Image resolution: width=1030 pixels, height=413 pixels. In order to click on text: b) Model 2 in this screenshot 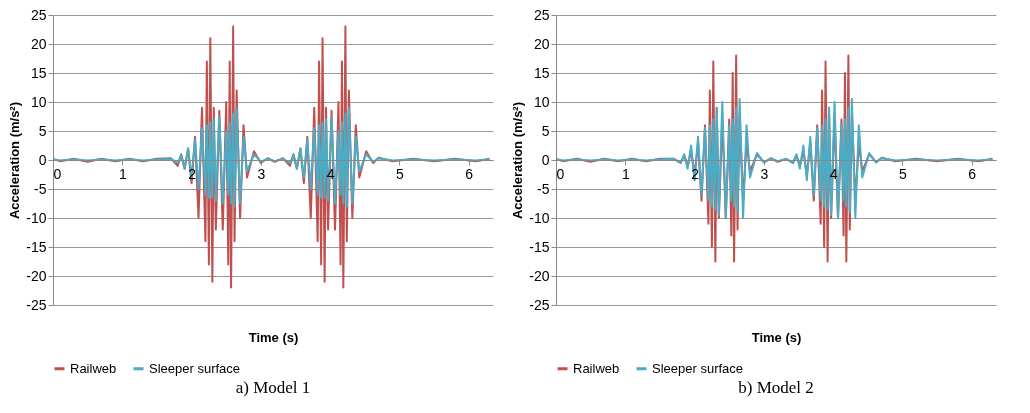, I will do `click(776, 387)`.